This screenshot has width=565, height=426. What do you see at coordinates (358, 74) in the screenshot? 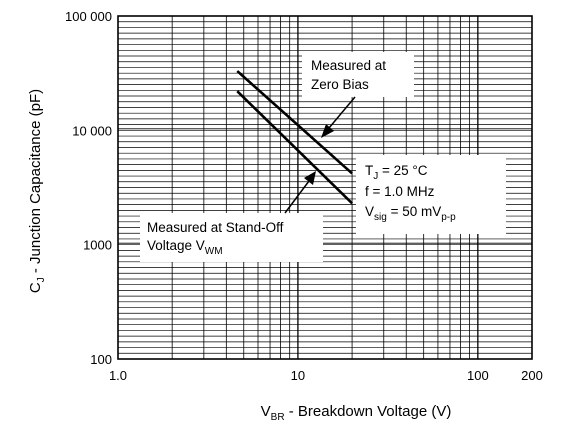
I see `zero-bias-label-bg` at bounding box center [358, 74].